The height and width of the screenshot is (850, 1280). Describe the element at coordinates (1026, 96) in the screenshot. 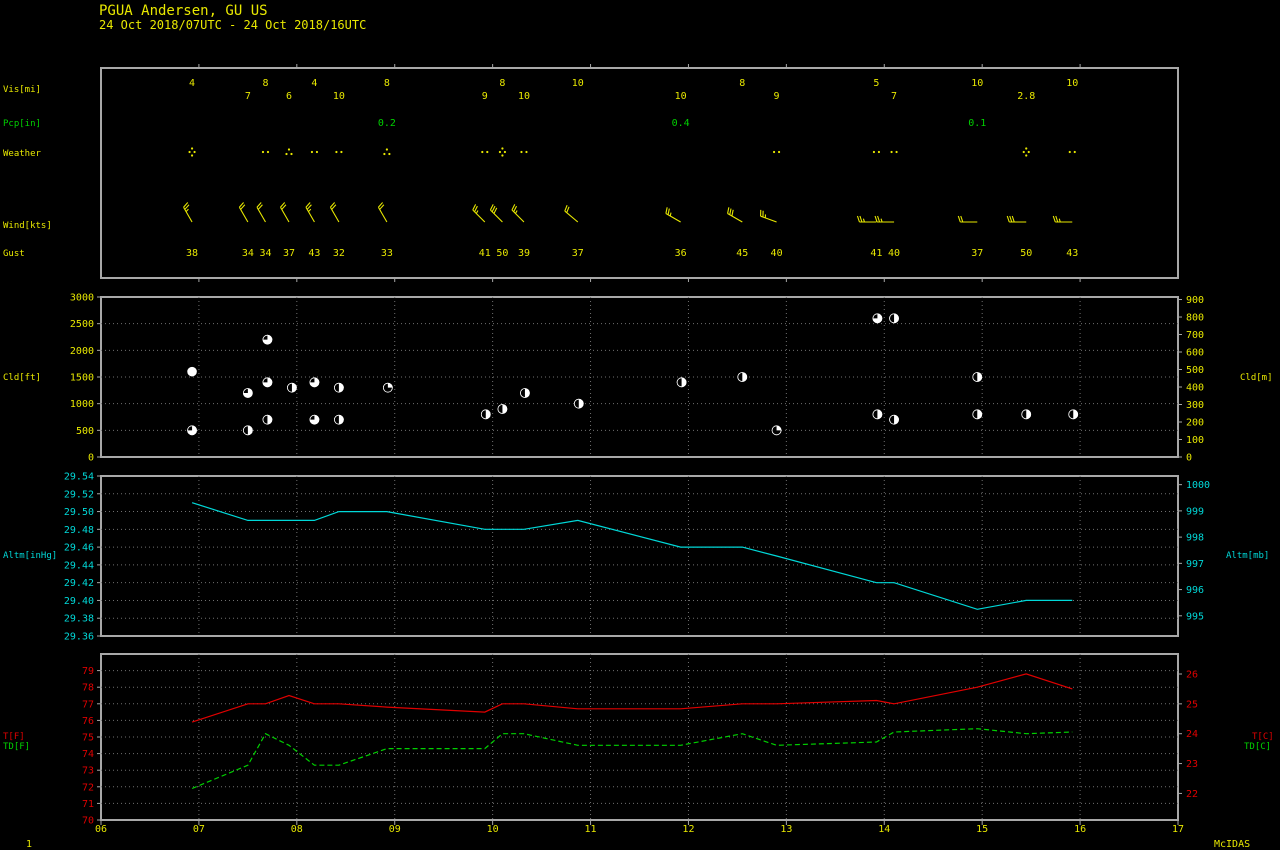

I see `visibility-value: 2.8` at that location.